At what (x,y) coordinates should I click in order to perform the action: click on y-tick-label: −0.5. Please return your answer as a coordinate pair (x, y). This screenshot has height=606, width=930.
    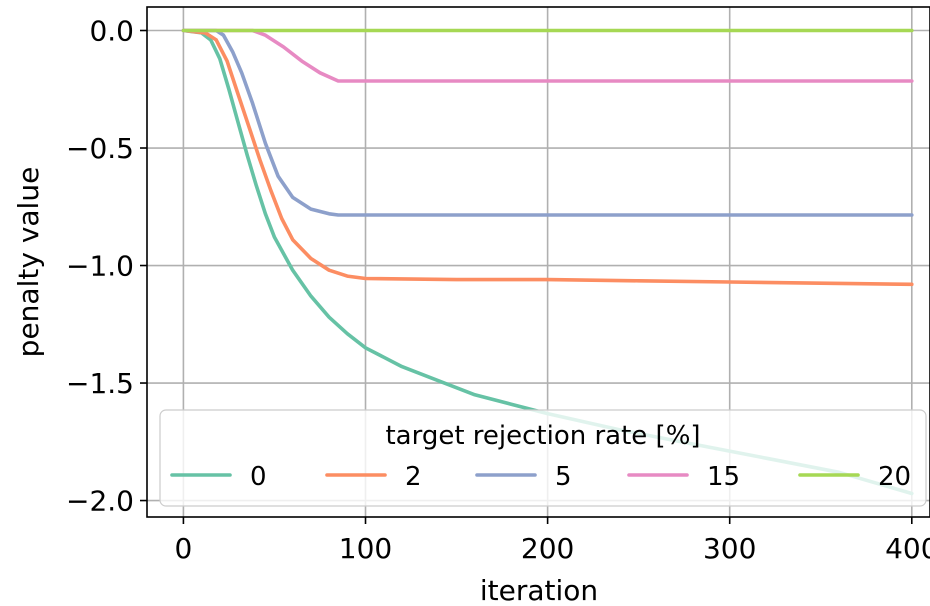
    Looking at the image, I should click on (100, 148).